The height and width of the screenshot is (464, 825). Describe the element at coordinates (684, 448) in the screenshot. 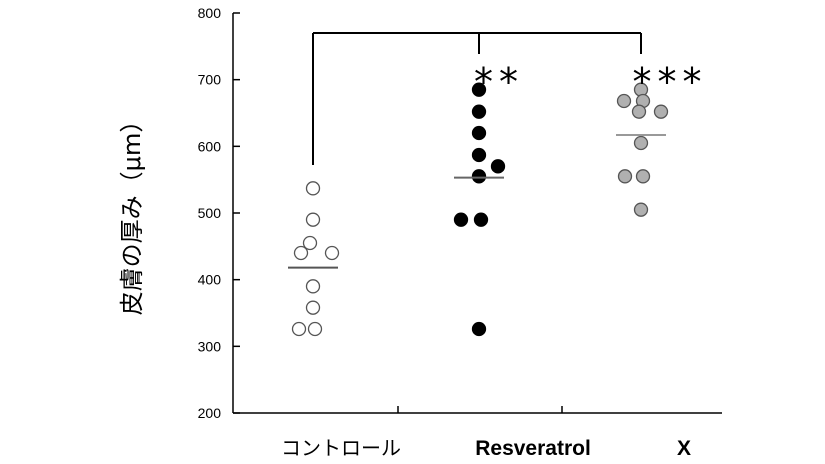

I see `category-label: X` at that location.